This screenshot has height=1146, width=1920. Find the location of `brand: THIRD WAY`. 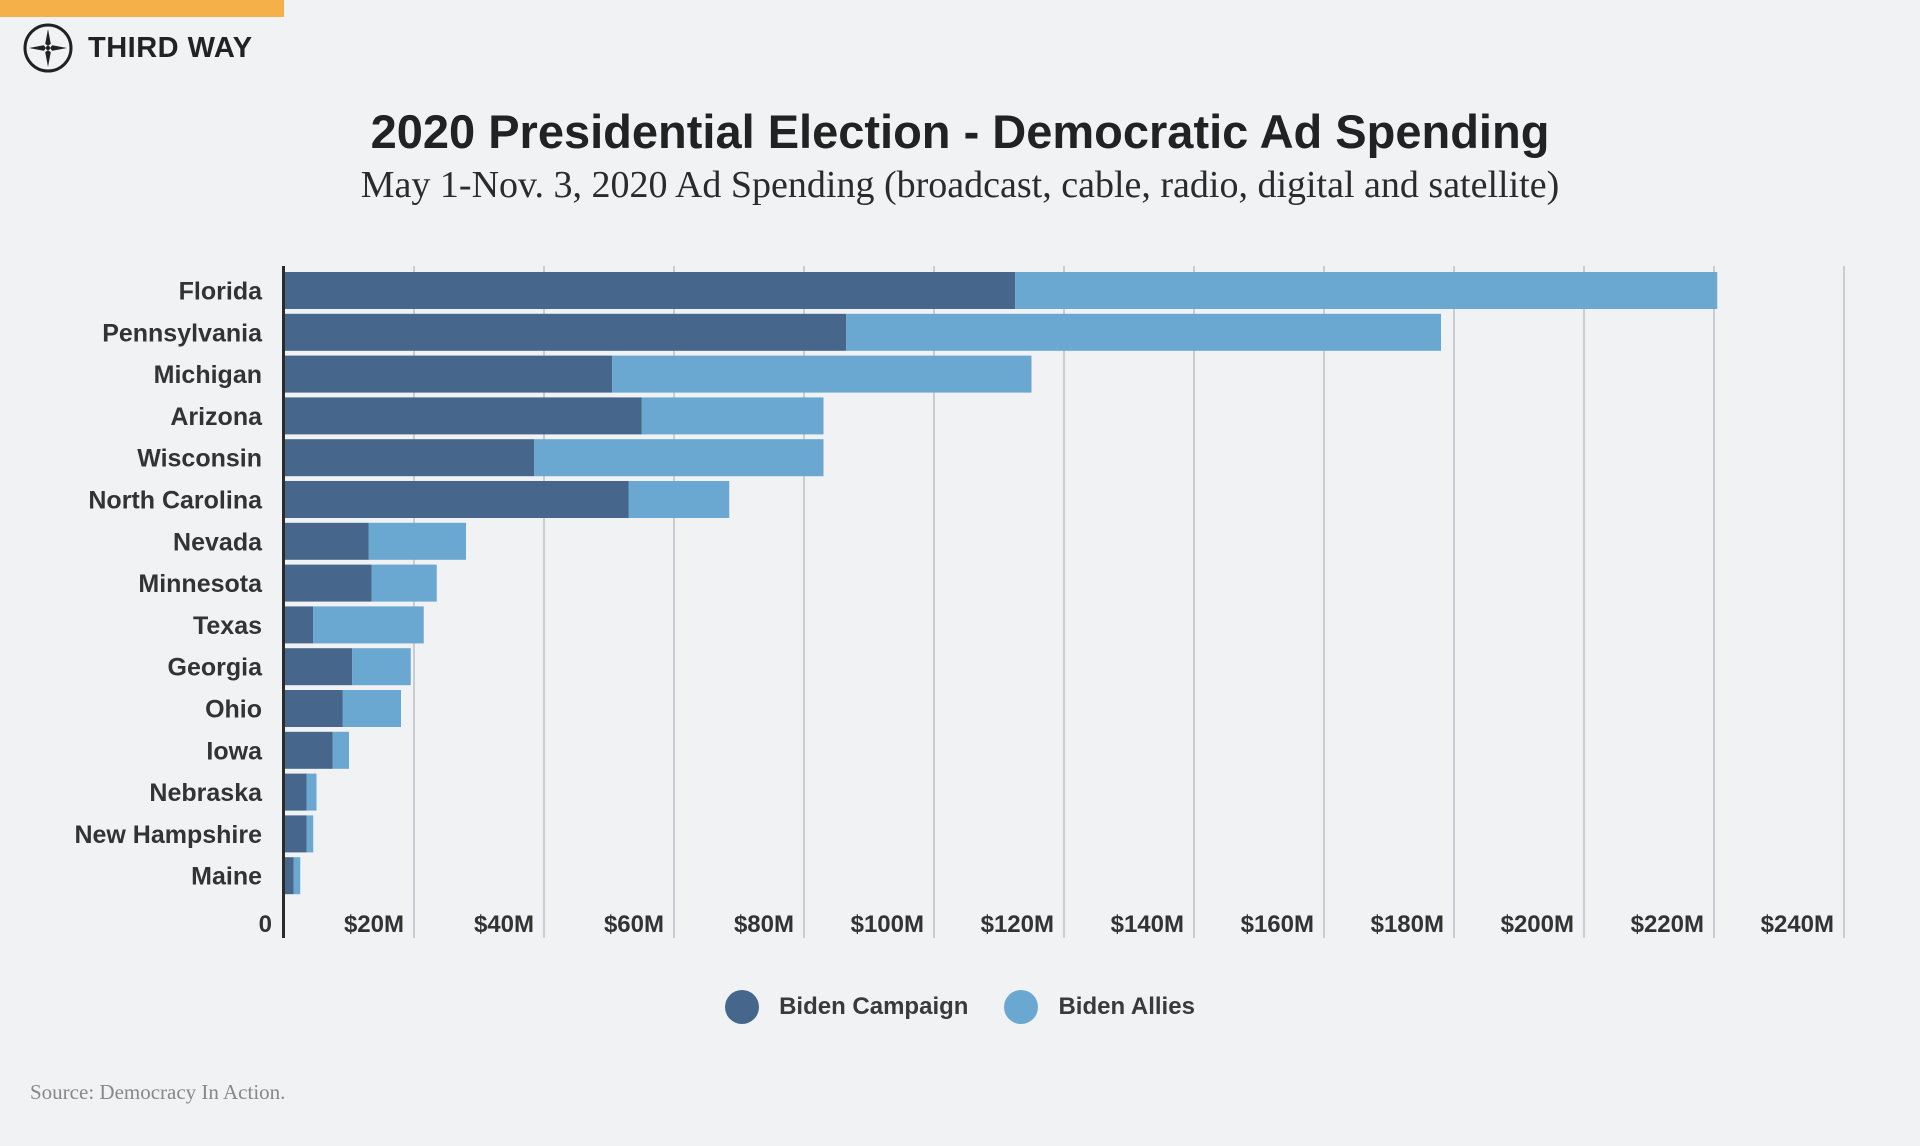

brand: THIRD WAY is located at coordinates (137, 48).